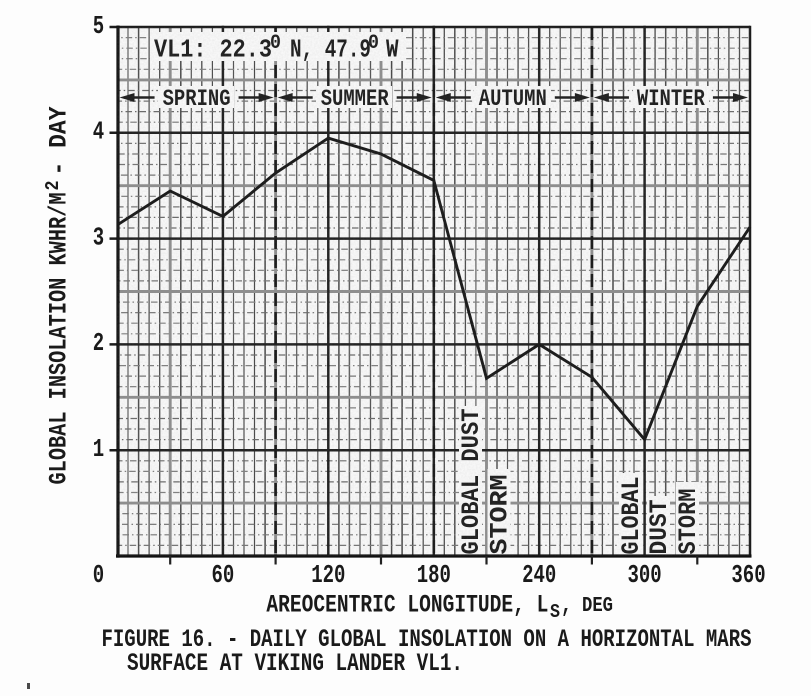  I want to click on svg-text: 180, so click(434, 575).